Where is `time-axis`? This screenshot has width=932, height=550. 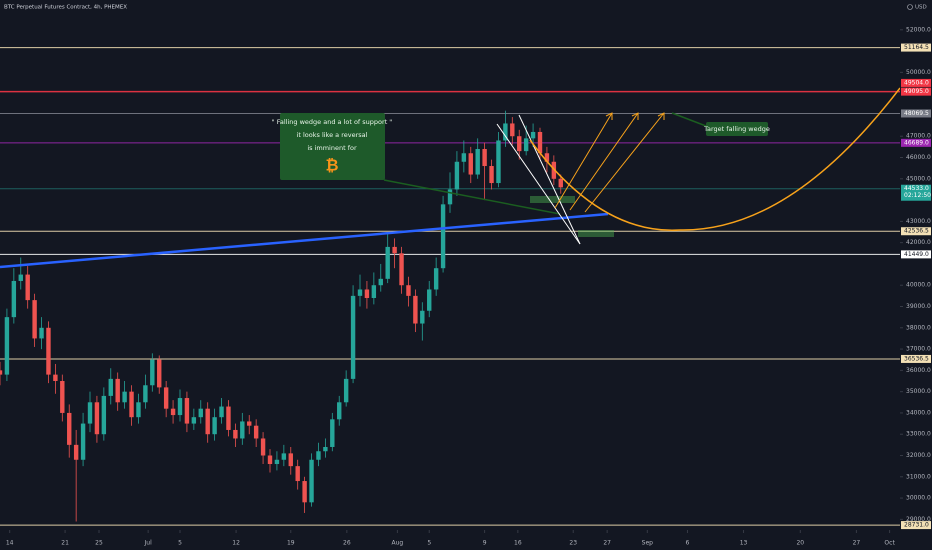 time-axis is located at coordinates (466, 540).